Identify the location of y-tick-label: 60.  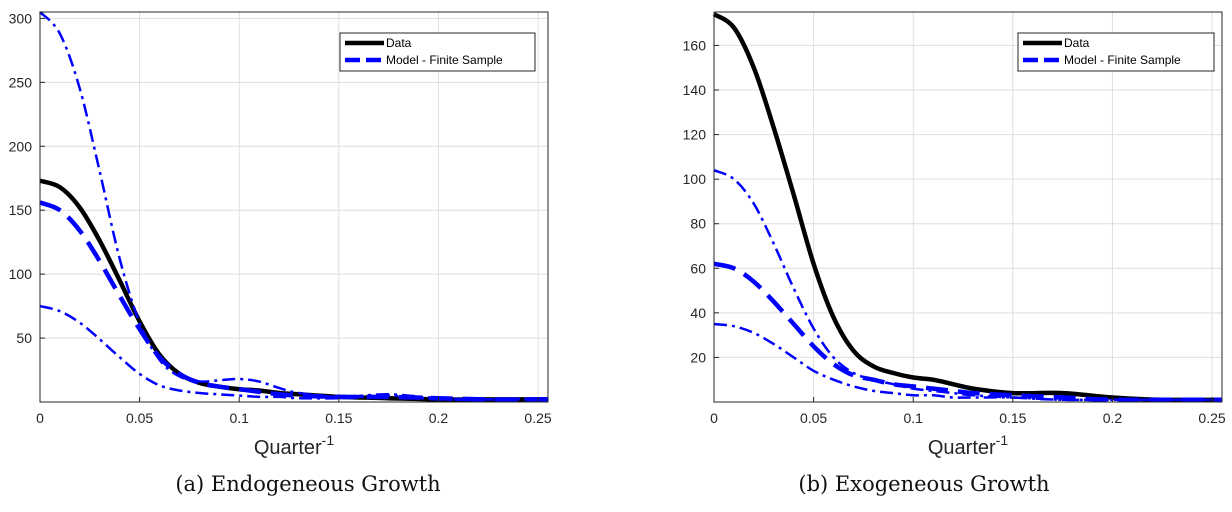
(698, 268).